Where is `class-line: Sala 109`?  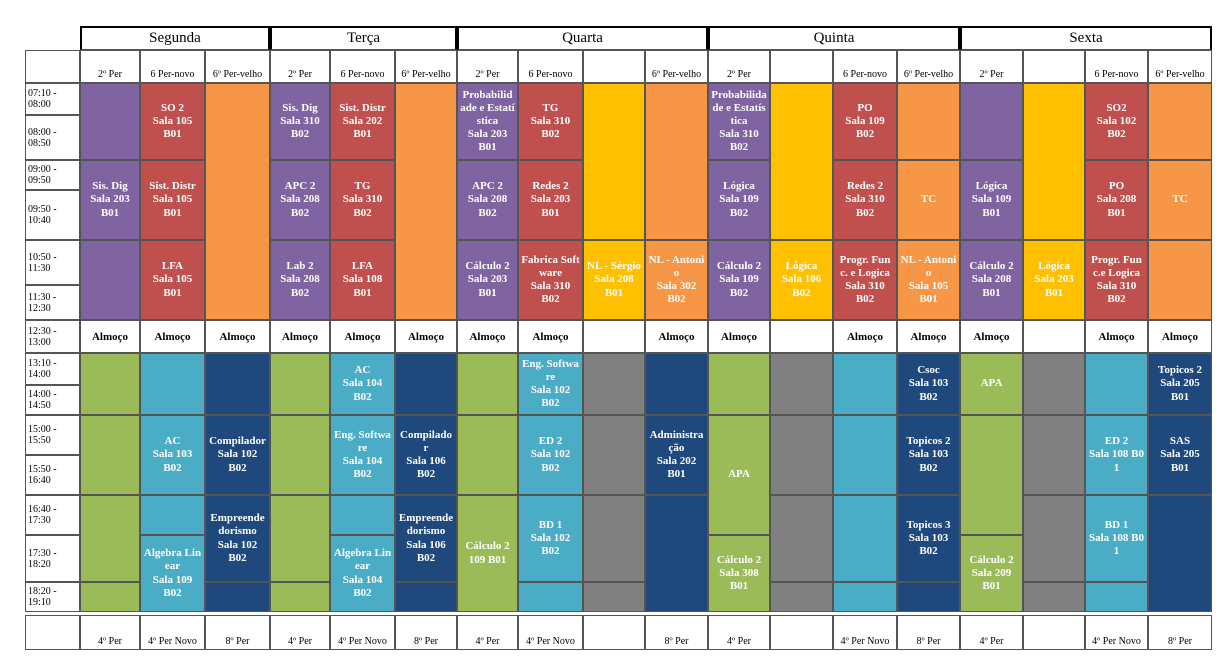
class-line: Sala 109 is located at coordinates (739, 199).